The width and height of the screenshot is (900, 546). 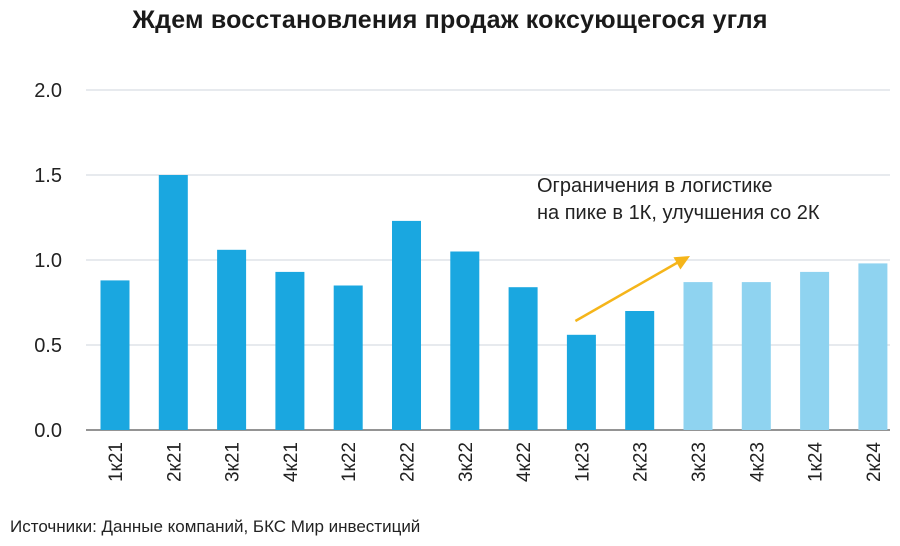 What do you see at coordinates (116, 462) in the screenshot?
I see `x-tick-label: 1к21` at bounding box center [116, 462].